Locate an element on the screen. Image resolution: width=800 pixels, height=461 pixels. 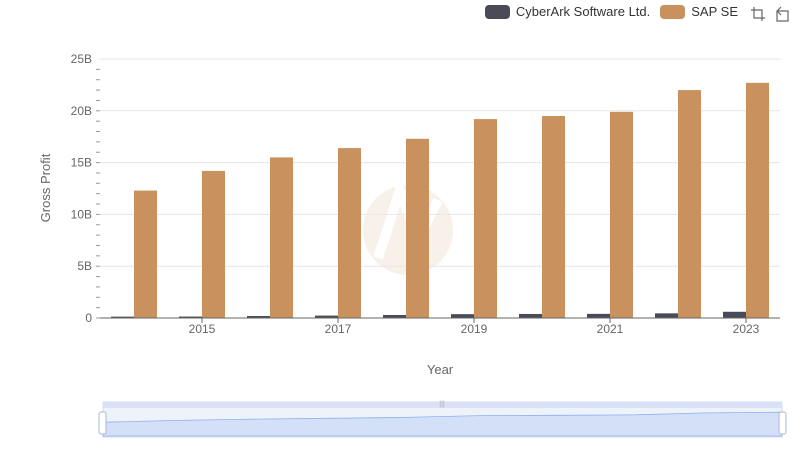
bar-cyberark-2017 is located at coordinates (326, 316).